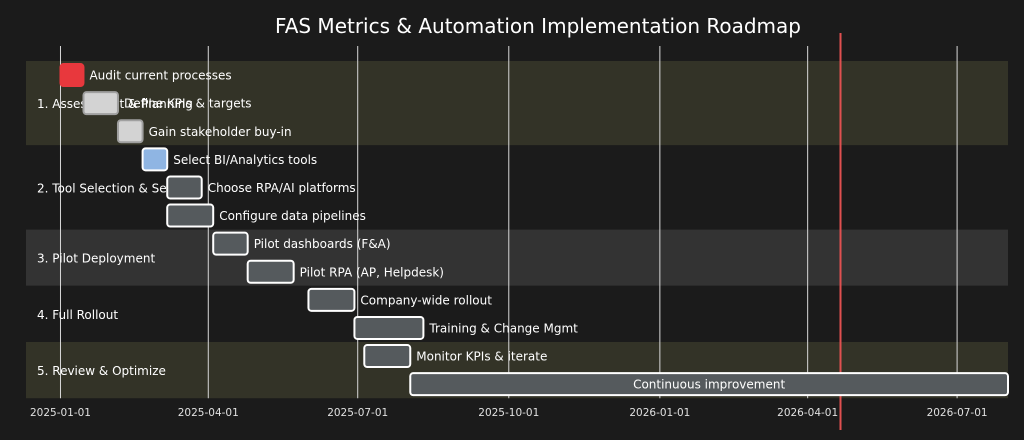 The width and height of the screenshot is (1024, 440). Describe the element at coordinates (957, 413) in the screenshot. I see `x-tick-label: 2026-07-01` at that location.